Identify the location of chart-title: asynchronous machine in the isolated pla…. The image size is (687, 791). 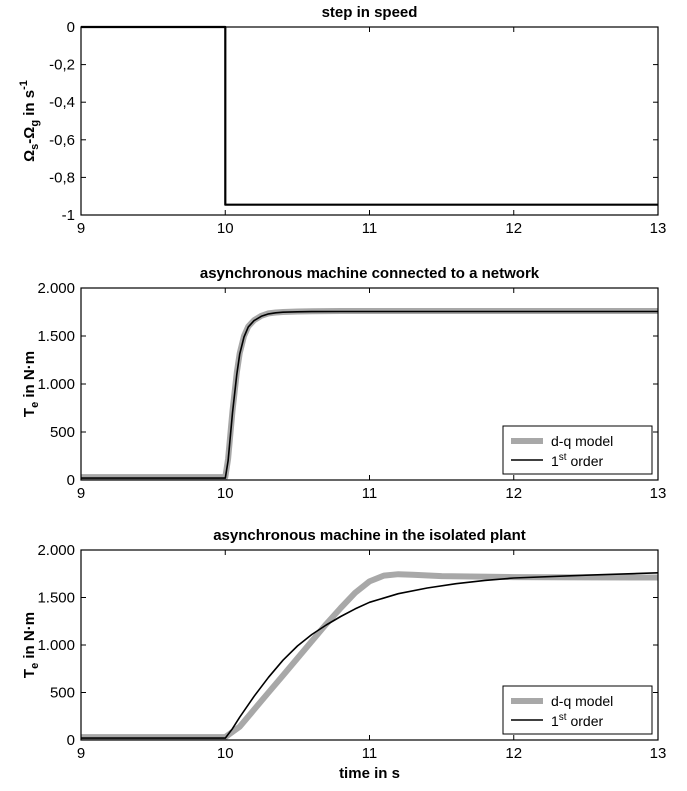
(369, 535).